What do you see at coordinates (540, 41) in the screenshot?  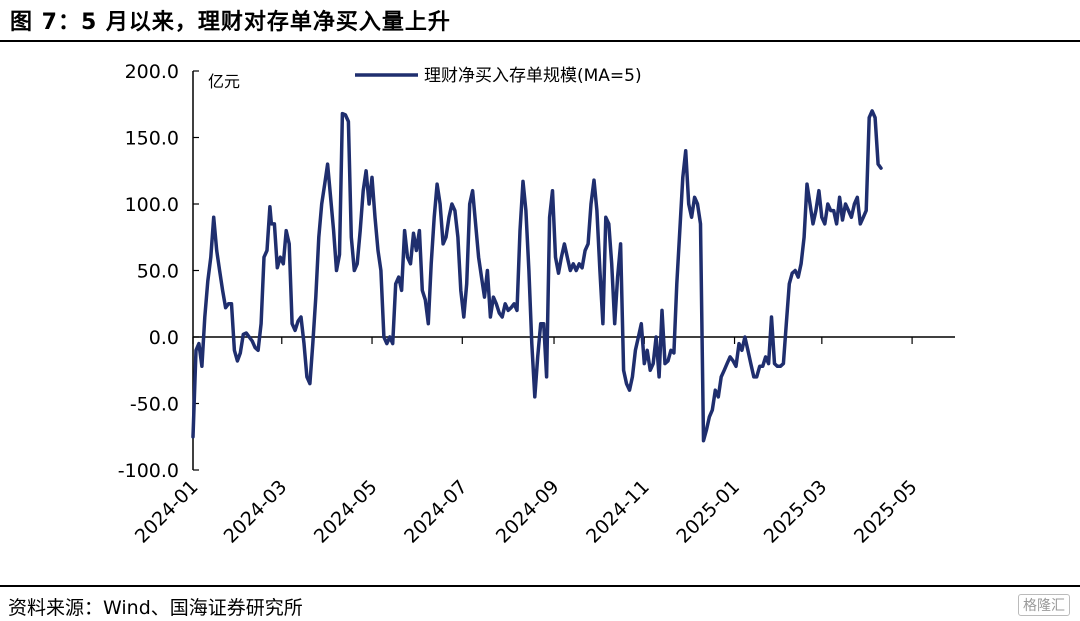 I see `top-rule` at bounding box center [540, 41].